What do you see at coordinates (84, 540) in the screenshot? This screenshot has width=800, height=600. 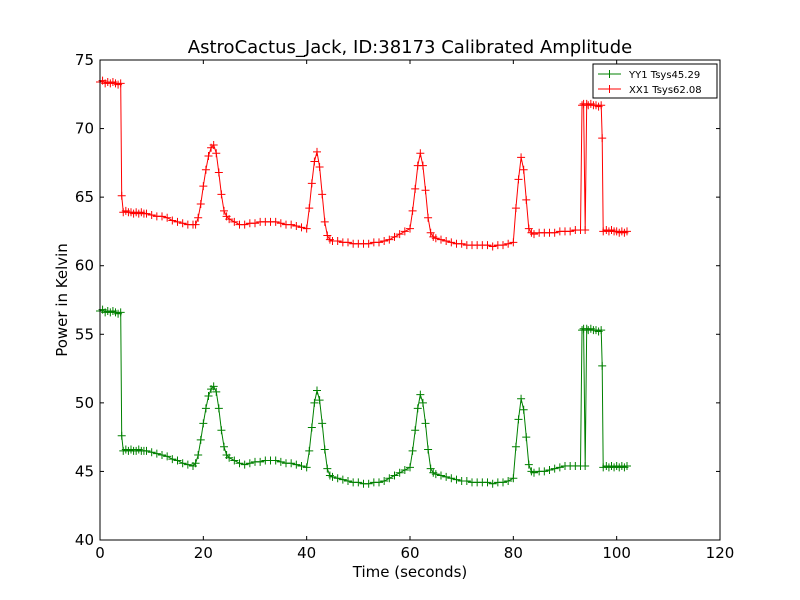 I see `y-tick-label: 40` at bounding box center [84, 540].